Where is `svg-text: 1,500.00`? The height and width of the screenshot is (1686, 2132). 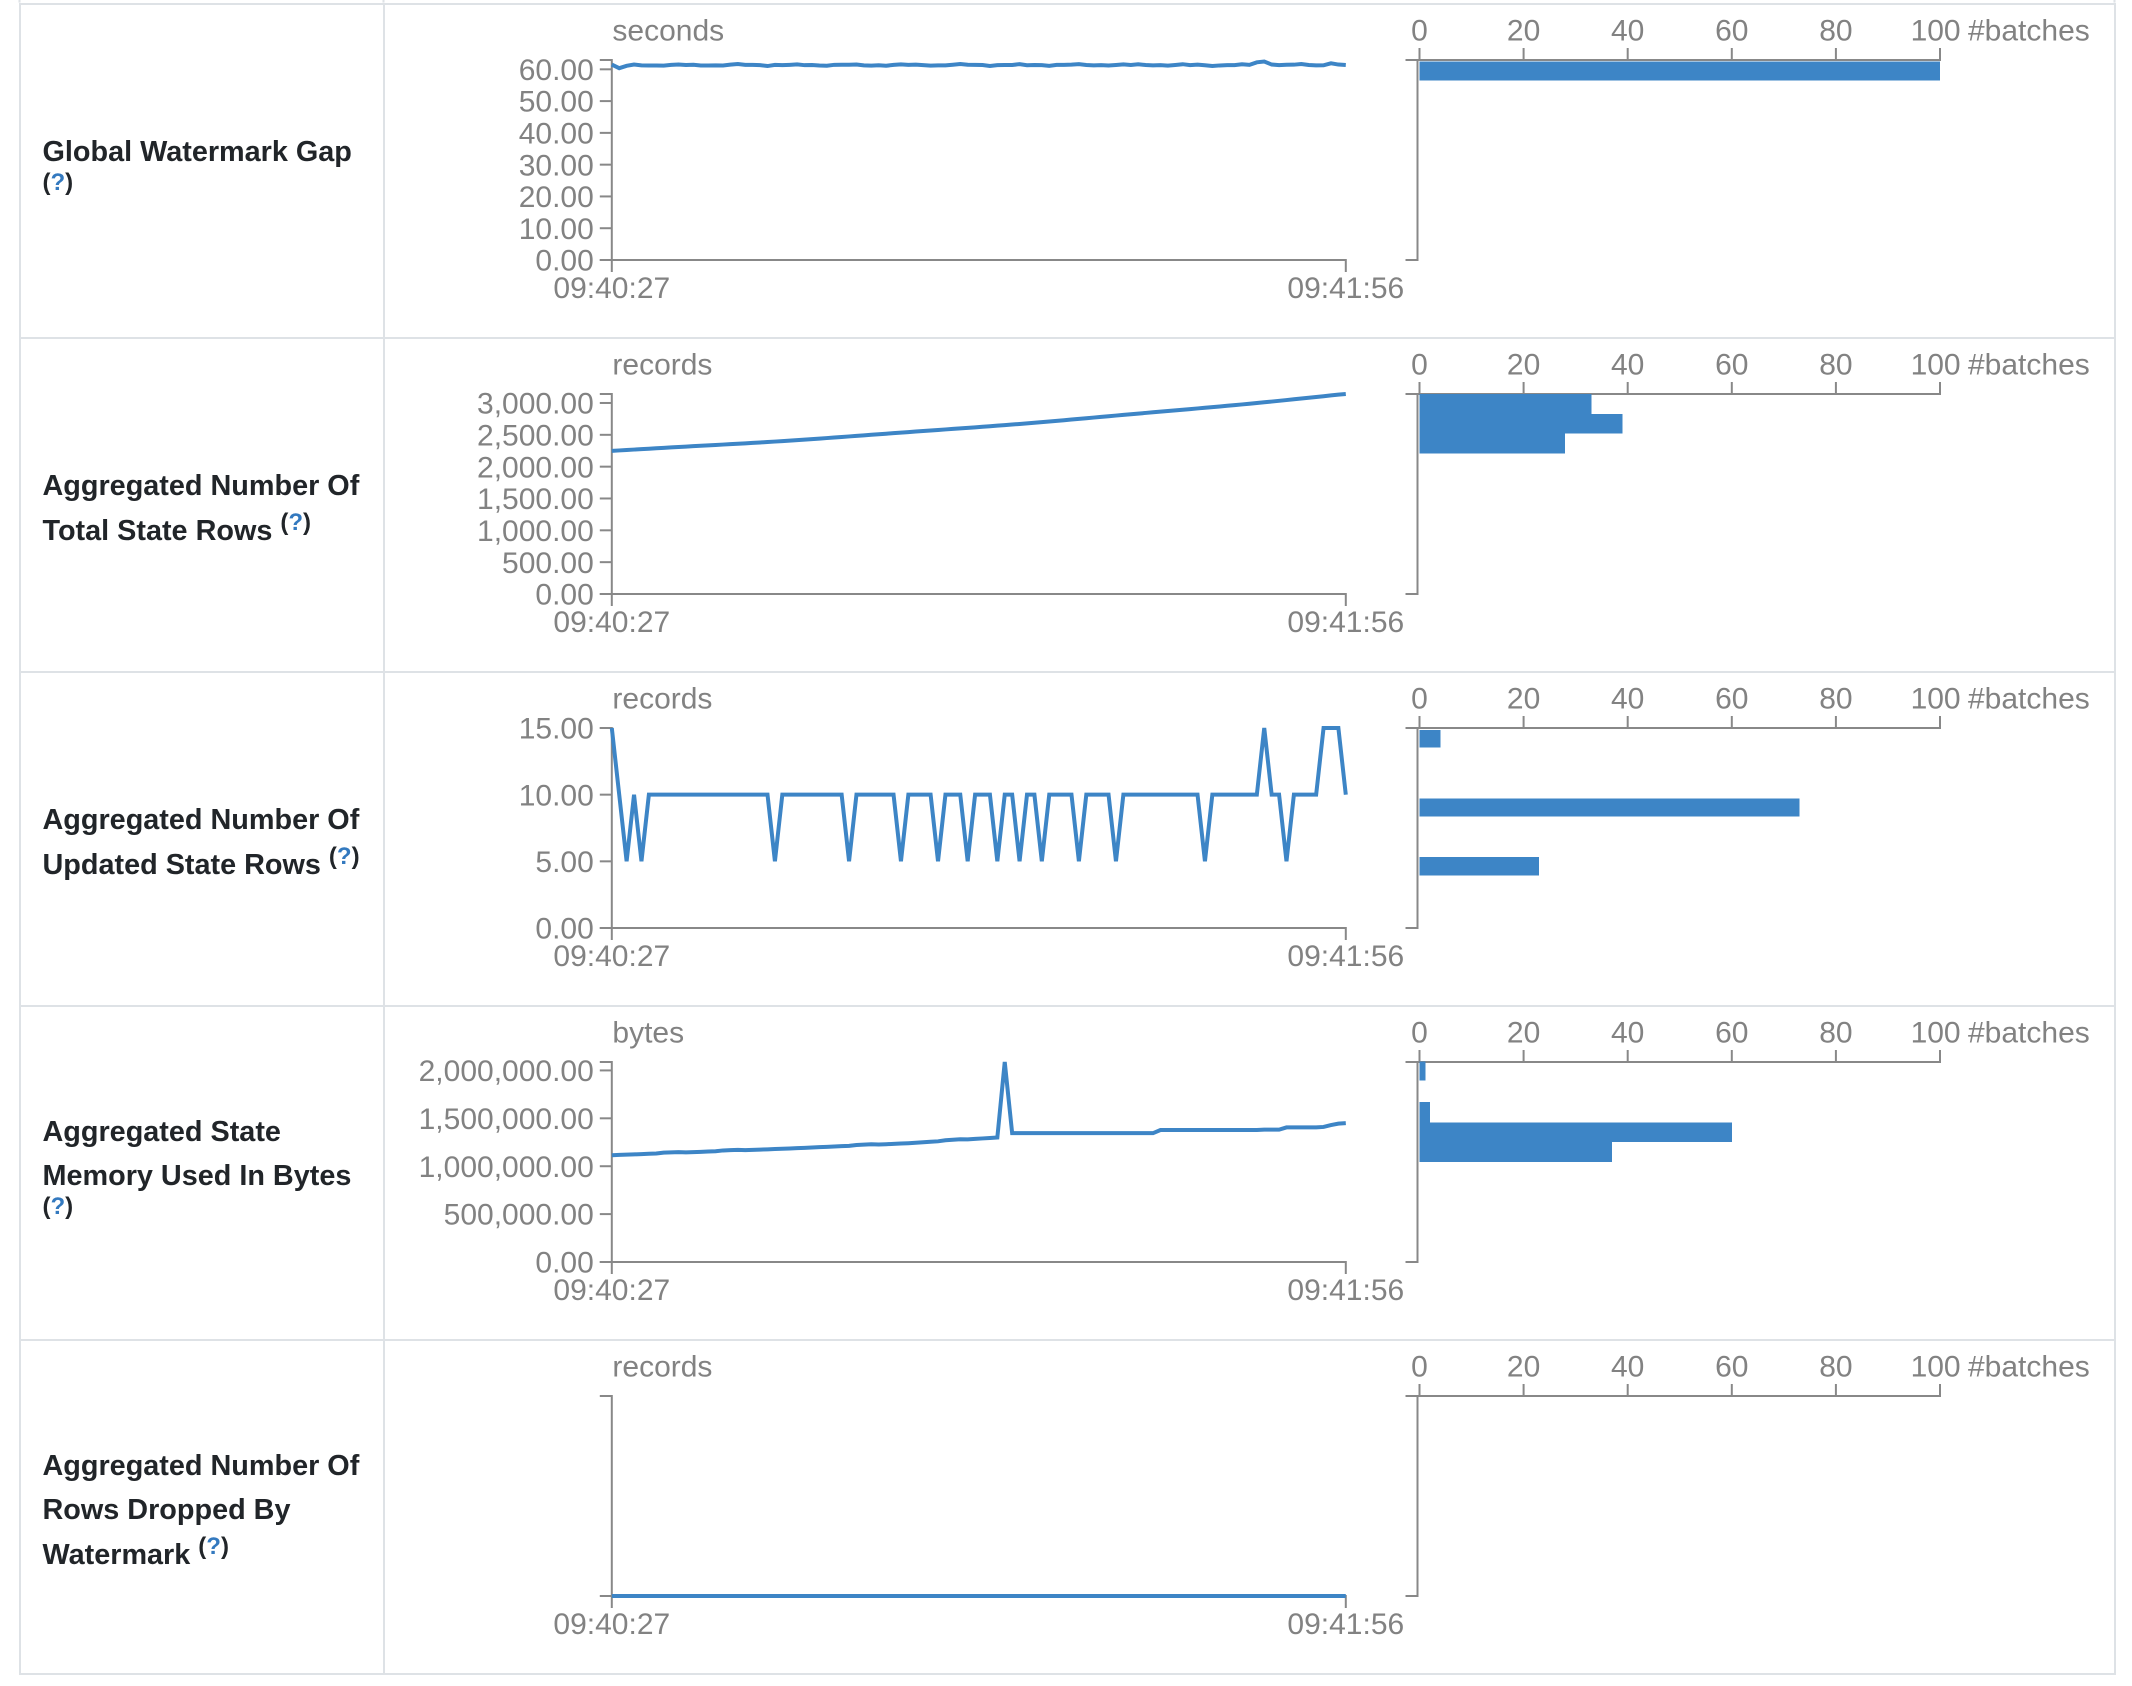
svg-text: 1,500.00 is located at coordinates (535, 499).